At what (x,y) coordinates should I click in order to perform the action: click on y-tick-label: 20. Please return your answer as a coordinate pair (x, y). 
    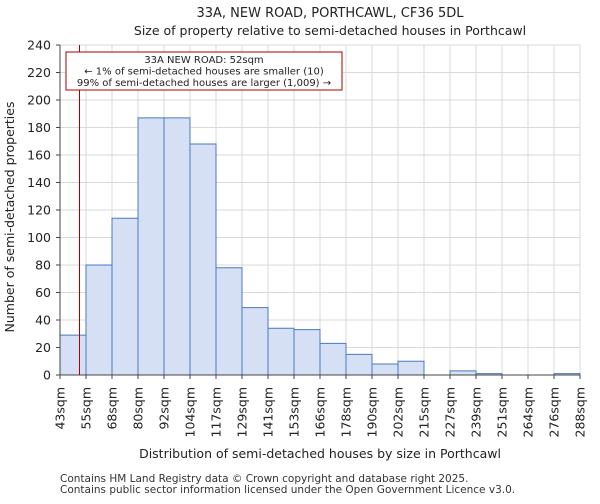
    Looking at the image, I should click on (43, 347).